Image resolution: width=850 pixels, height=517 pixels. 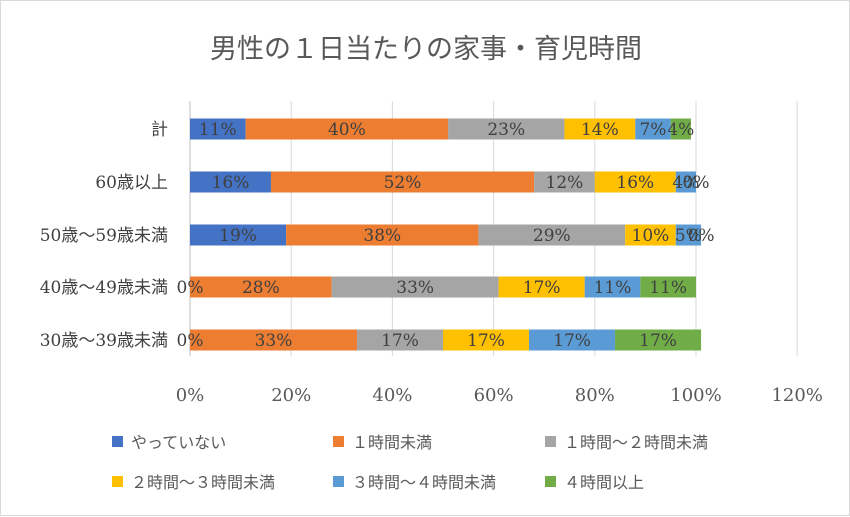 I want to click on legend-label: ３時間～４時間未満, so click(x=424, y=482).